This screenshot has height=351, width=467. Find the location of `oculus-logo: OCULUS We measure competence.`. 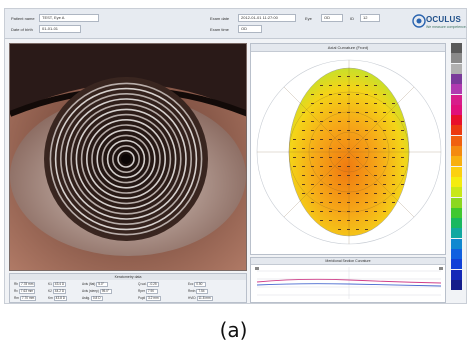

oculus-logo: OCULUS We measure competence. is located at coordinates (438, 24).